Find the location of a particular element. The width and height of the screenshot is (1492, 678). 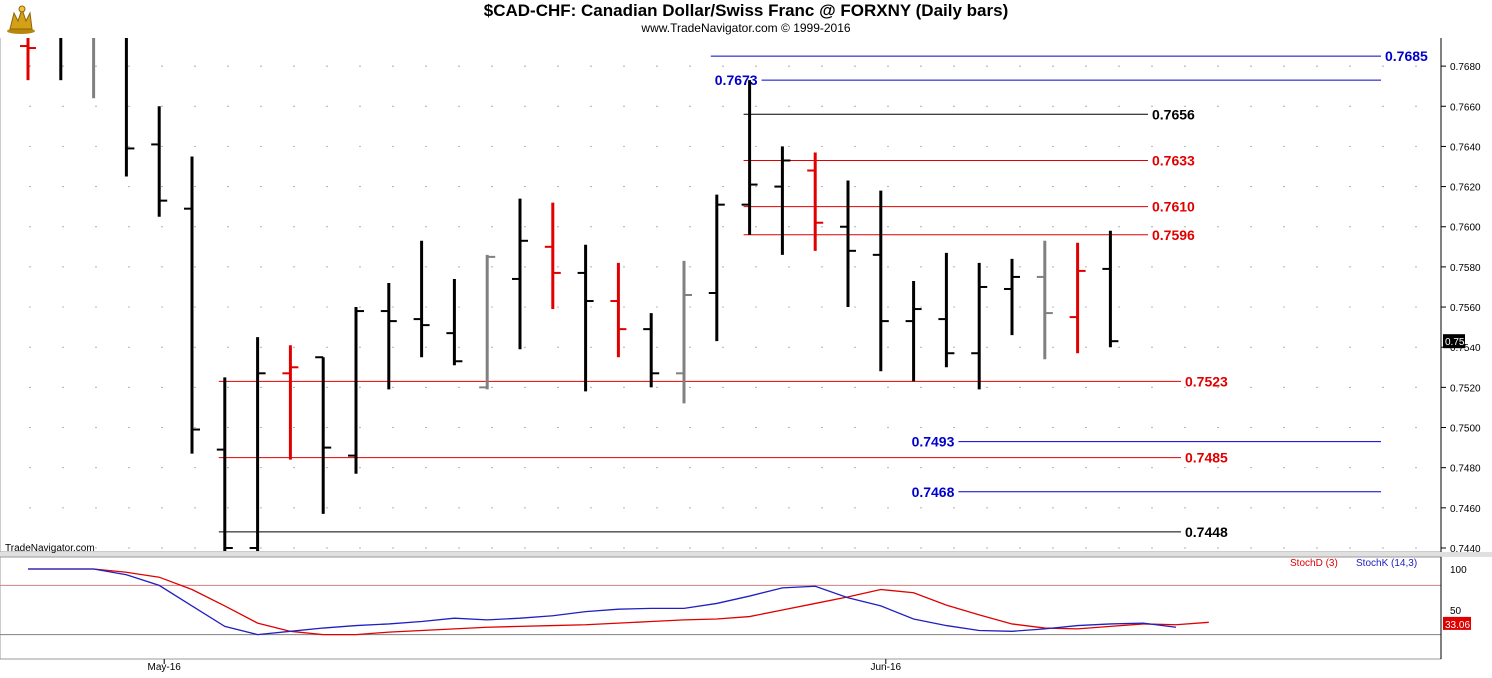

stoch-axis-tick-label: 100 is located at coordinates (1458, 570).